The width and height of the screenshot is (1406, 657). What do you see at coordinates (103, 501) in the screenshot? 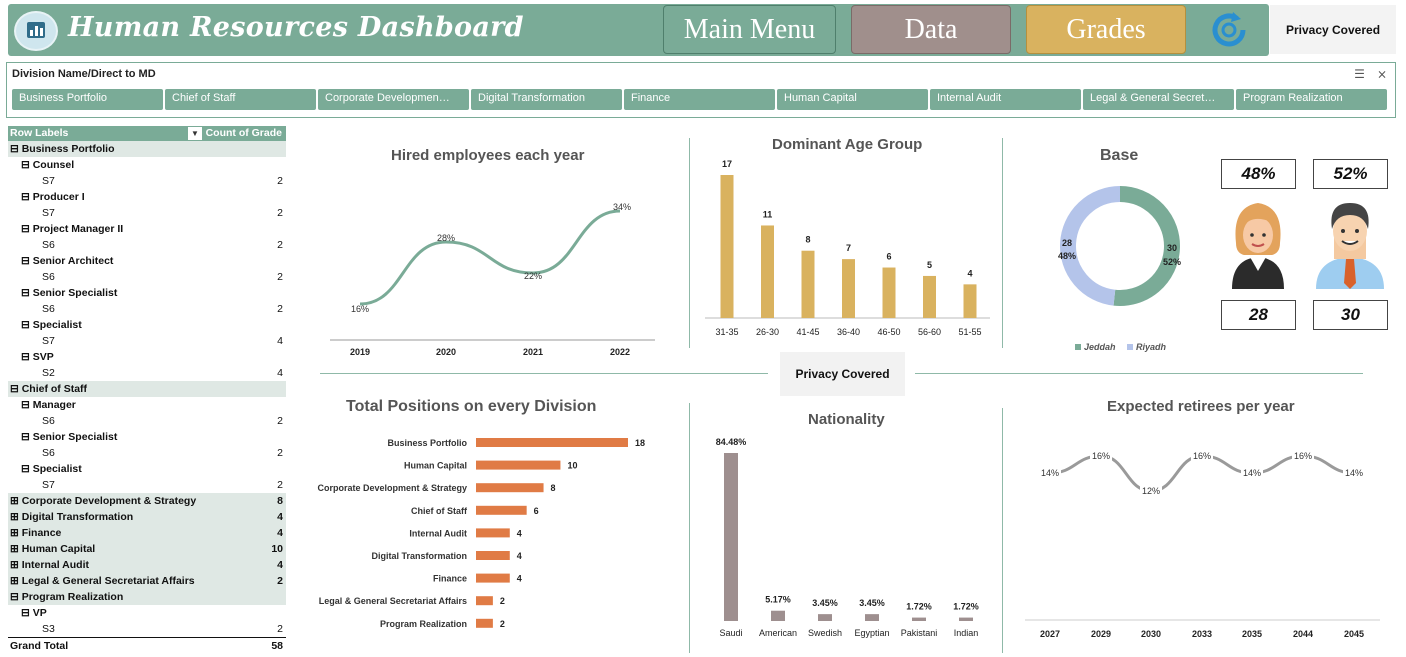
I see `pivot-row-label: ⊞ Corporate Development & Strategy` at bounding box center [103, 501].